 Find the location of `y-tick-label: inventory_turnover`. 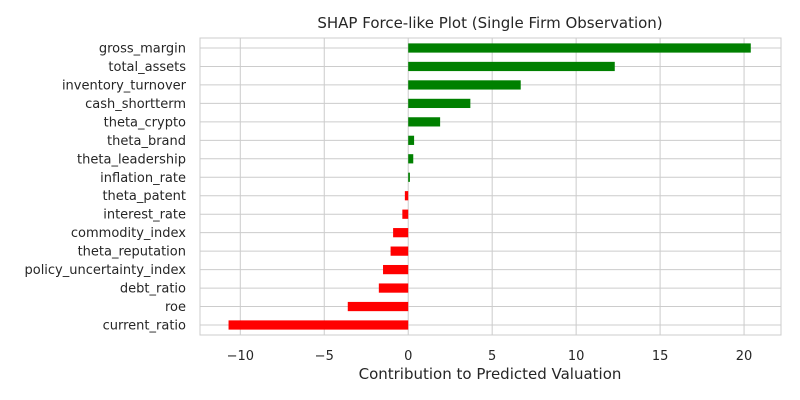

y-tick-label: inventory_turnover is located at coordinates (124, 85).